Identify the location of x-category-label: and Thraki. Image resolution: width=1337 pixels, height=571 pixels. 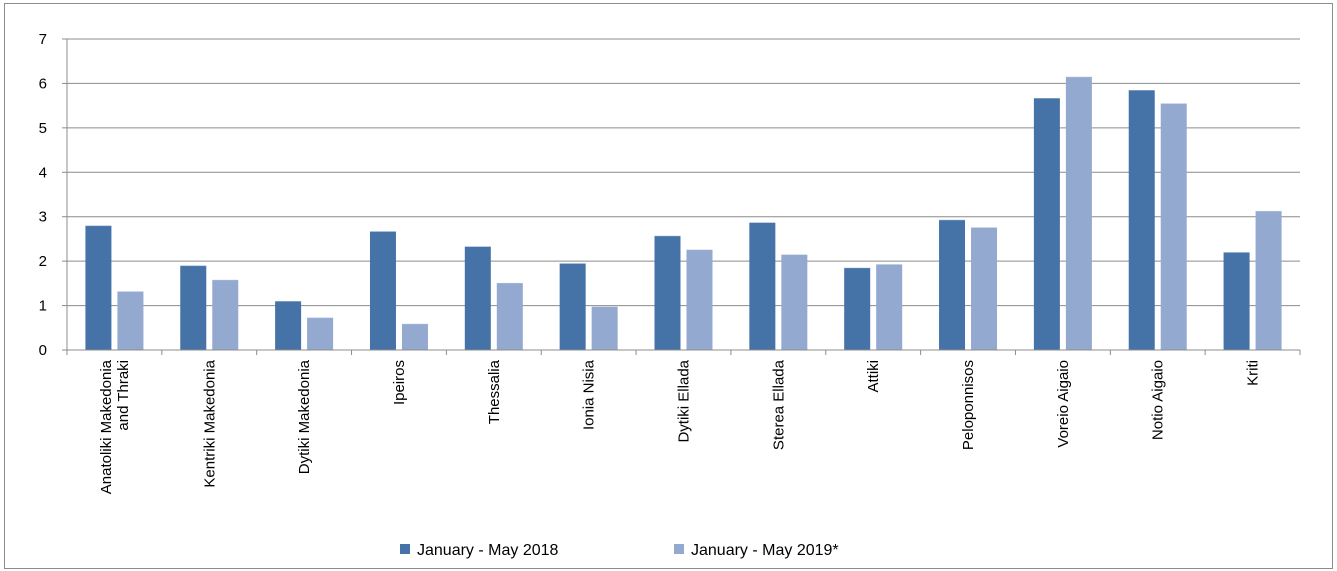
(123, 395).